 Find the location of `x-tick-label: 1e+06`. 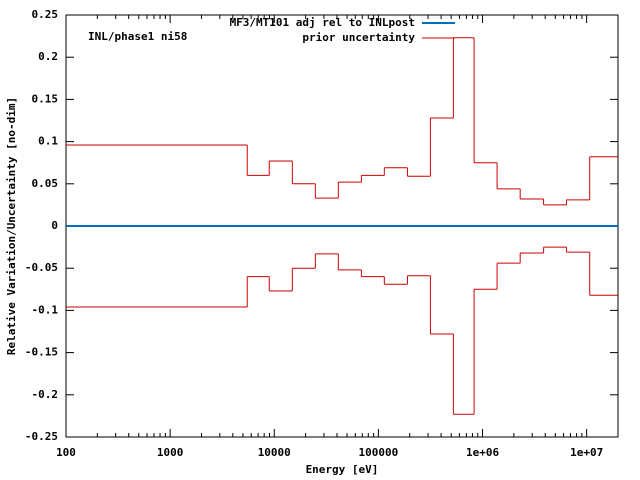

x-tick-label: 1e+06 is located at coordinates (482, 452).